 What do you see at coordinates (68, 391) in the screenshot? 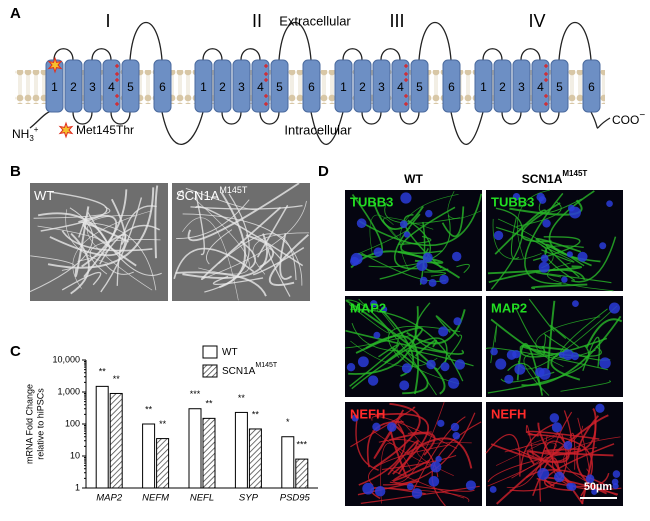
I see `y-tick-label: 1,000` at bounding box center [68, 391].